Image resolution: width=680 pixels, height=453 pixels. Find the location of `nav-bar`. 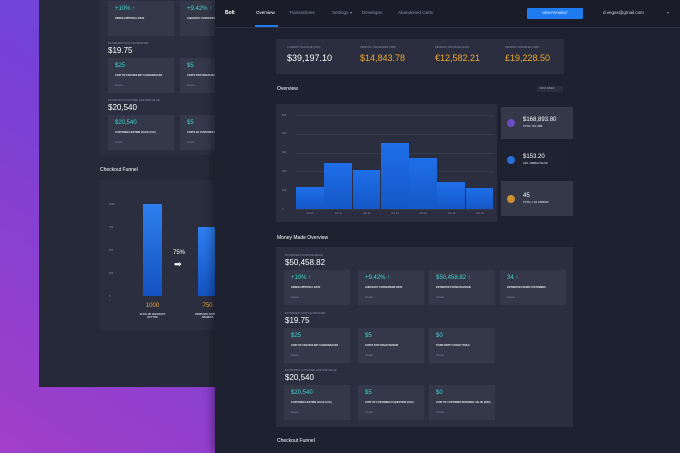

nav-bar is located at coordinates (447, 14).